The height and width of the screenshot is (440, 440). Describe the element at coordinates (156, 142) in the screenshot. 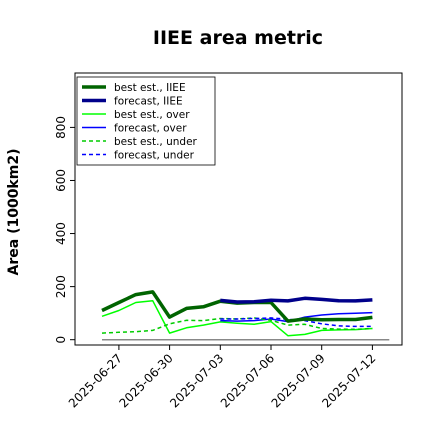

I see `legend-label: best est., under` at that location.